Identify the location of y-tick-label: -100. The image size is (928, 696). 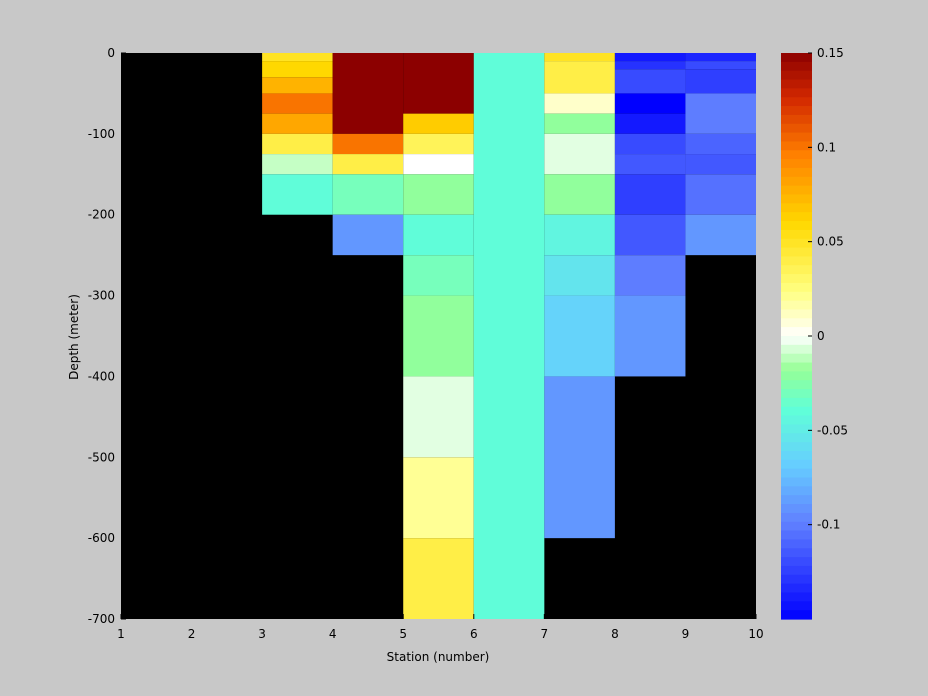
(101, 134).